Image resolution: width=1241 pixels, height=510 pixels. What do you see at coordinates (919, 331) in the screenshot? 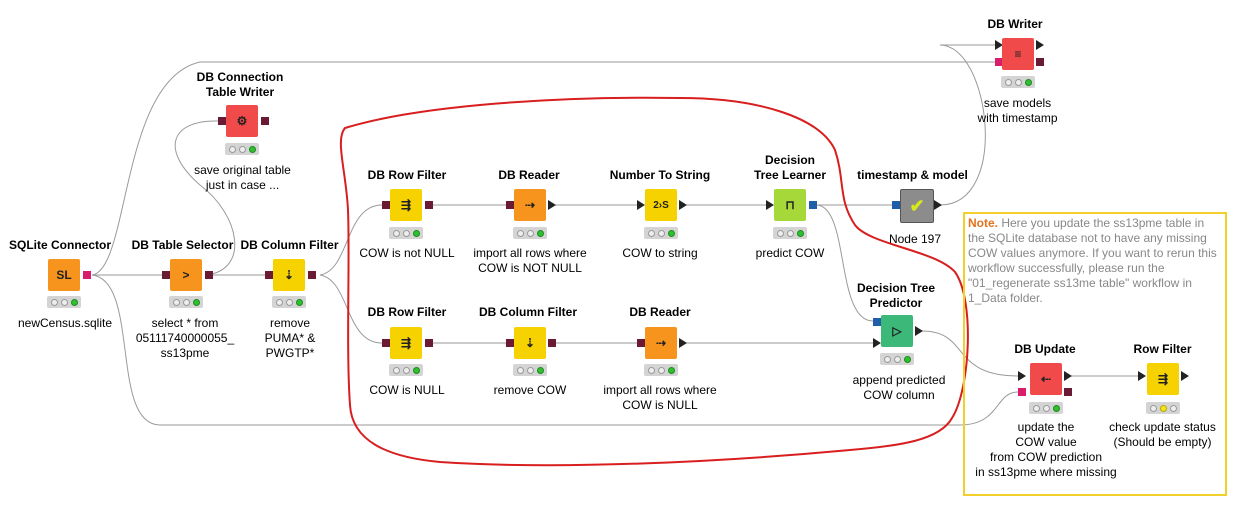
I see `tree-predictor-out-port` at bounding box center [919, 331].